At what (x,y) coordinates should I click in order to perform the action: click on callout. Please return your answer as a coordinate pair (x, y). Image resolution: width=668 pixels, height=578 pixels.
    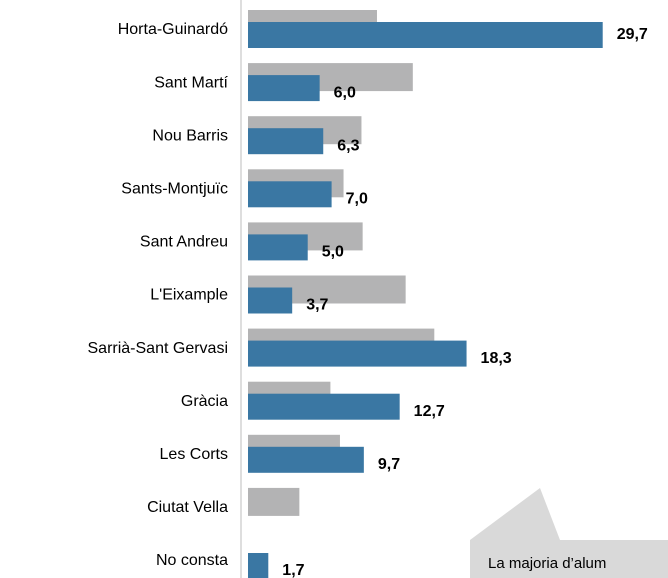
    Looking at the image, I should click on (569, 533).